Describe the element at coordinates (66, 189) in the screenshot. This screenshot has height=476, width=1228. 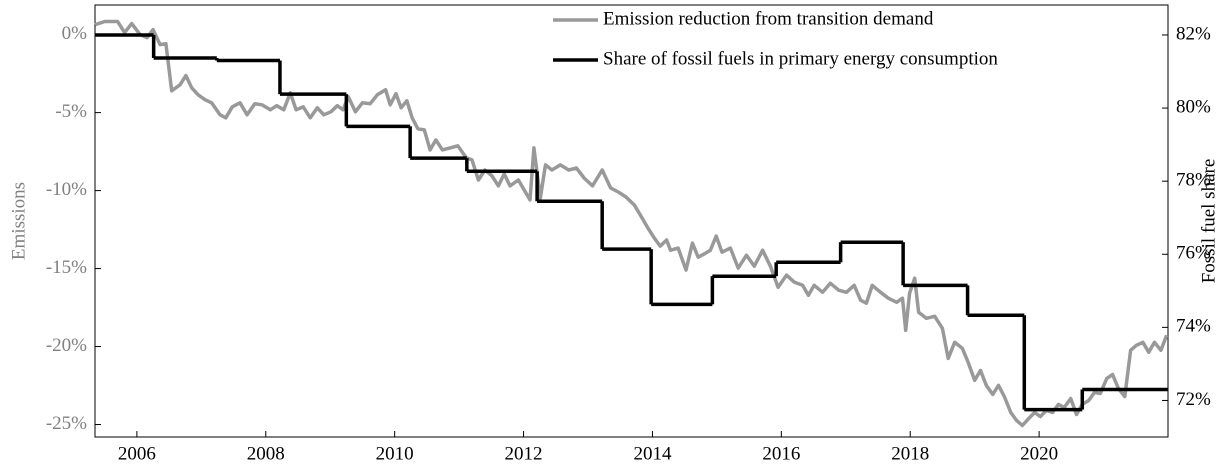
I see `y-tick-label: -10%` at that location.